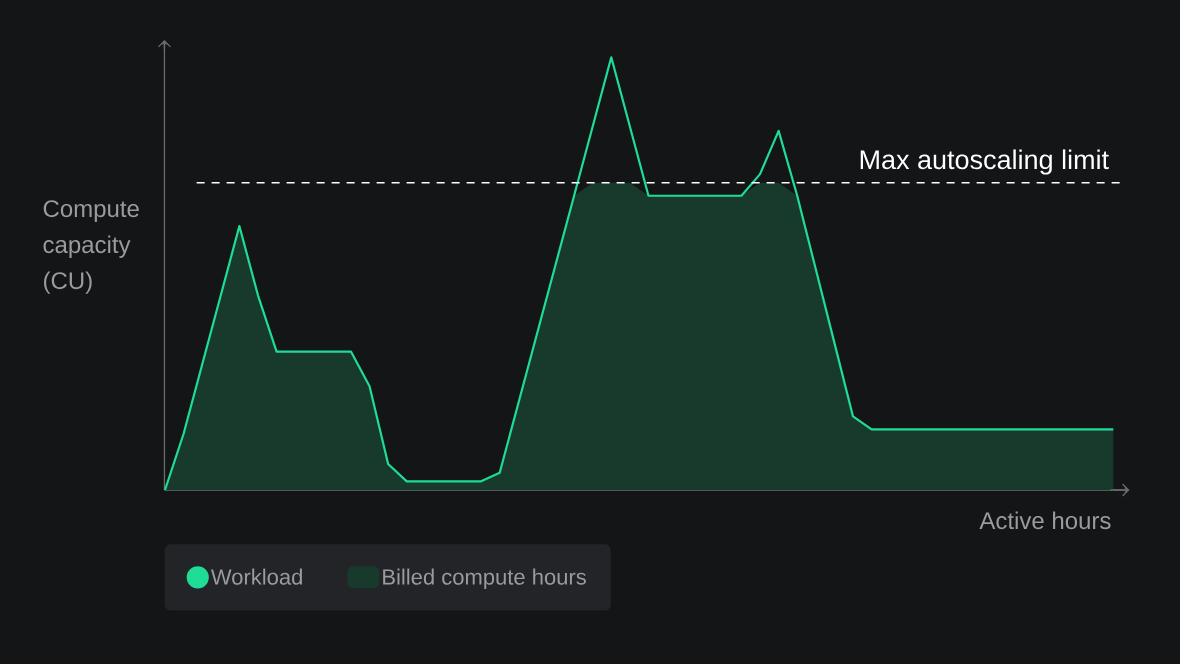 This screenshot has height=664, width=1180. What do you see at coordinates (484, 579) in the screenshot?
I see `legend-label: Billed compute hours` at bounding box center [484, 579].